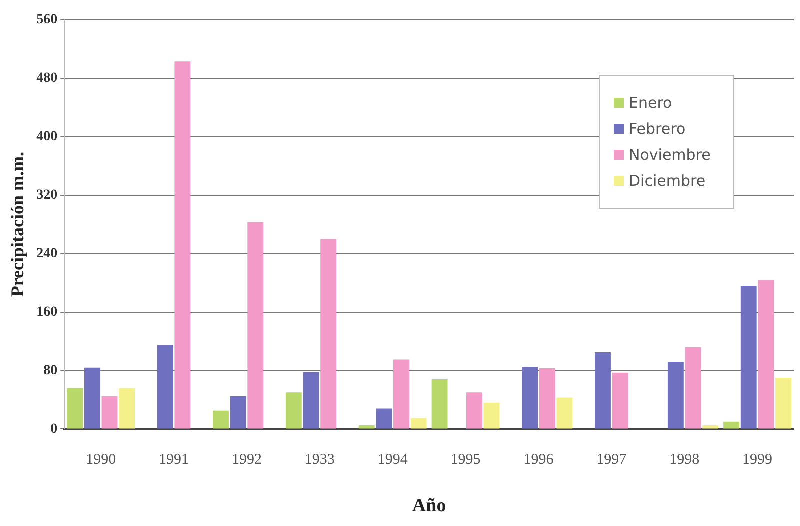 The image size is (800, 526). Describe the element at coordinates (670, 155) in the screenshot. I see `legend-label: Noviembre` at that location.